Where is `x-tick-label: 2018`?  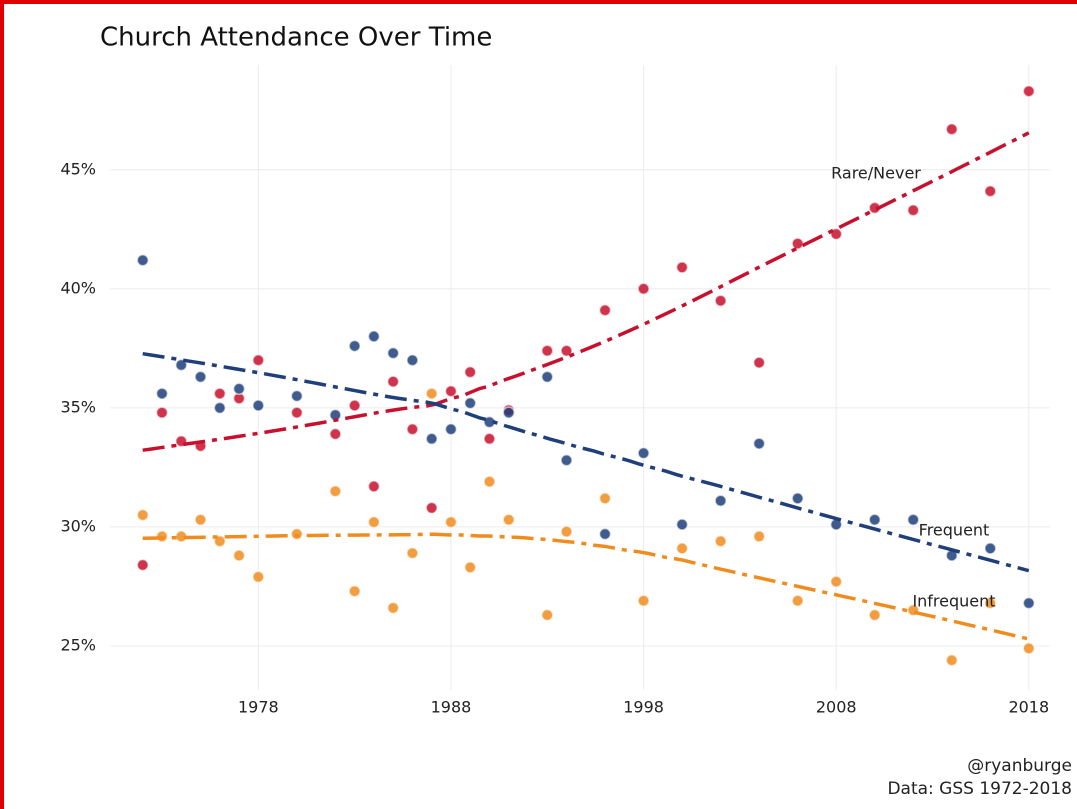 x-tick-label: 2018 is located at coordinates (1028, 707).